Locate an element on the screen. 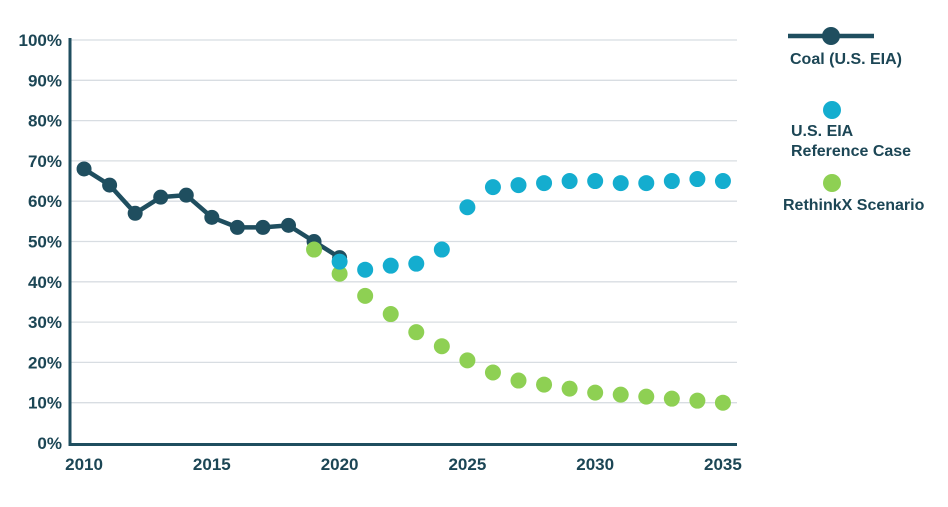 The width and height of the screenshot is (948, 507). y-axis-tick-label: 0% is located at coordinates (49, 443).